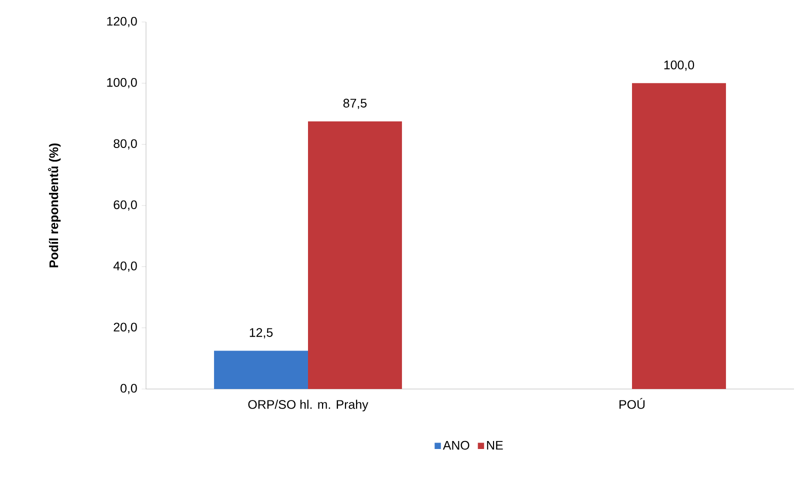  I want to click on y-tick-label: 0,0, so click(128, 389).